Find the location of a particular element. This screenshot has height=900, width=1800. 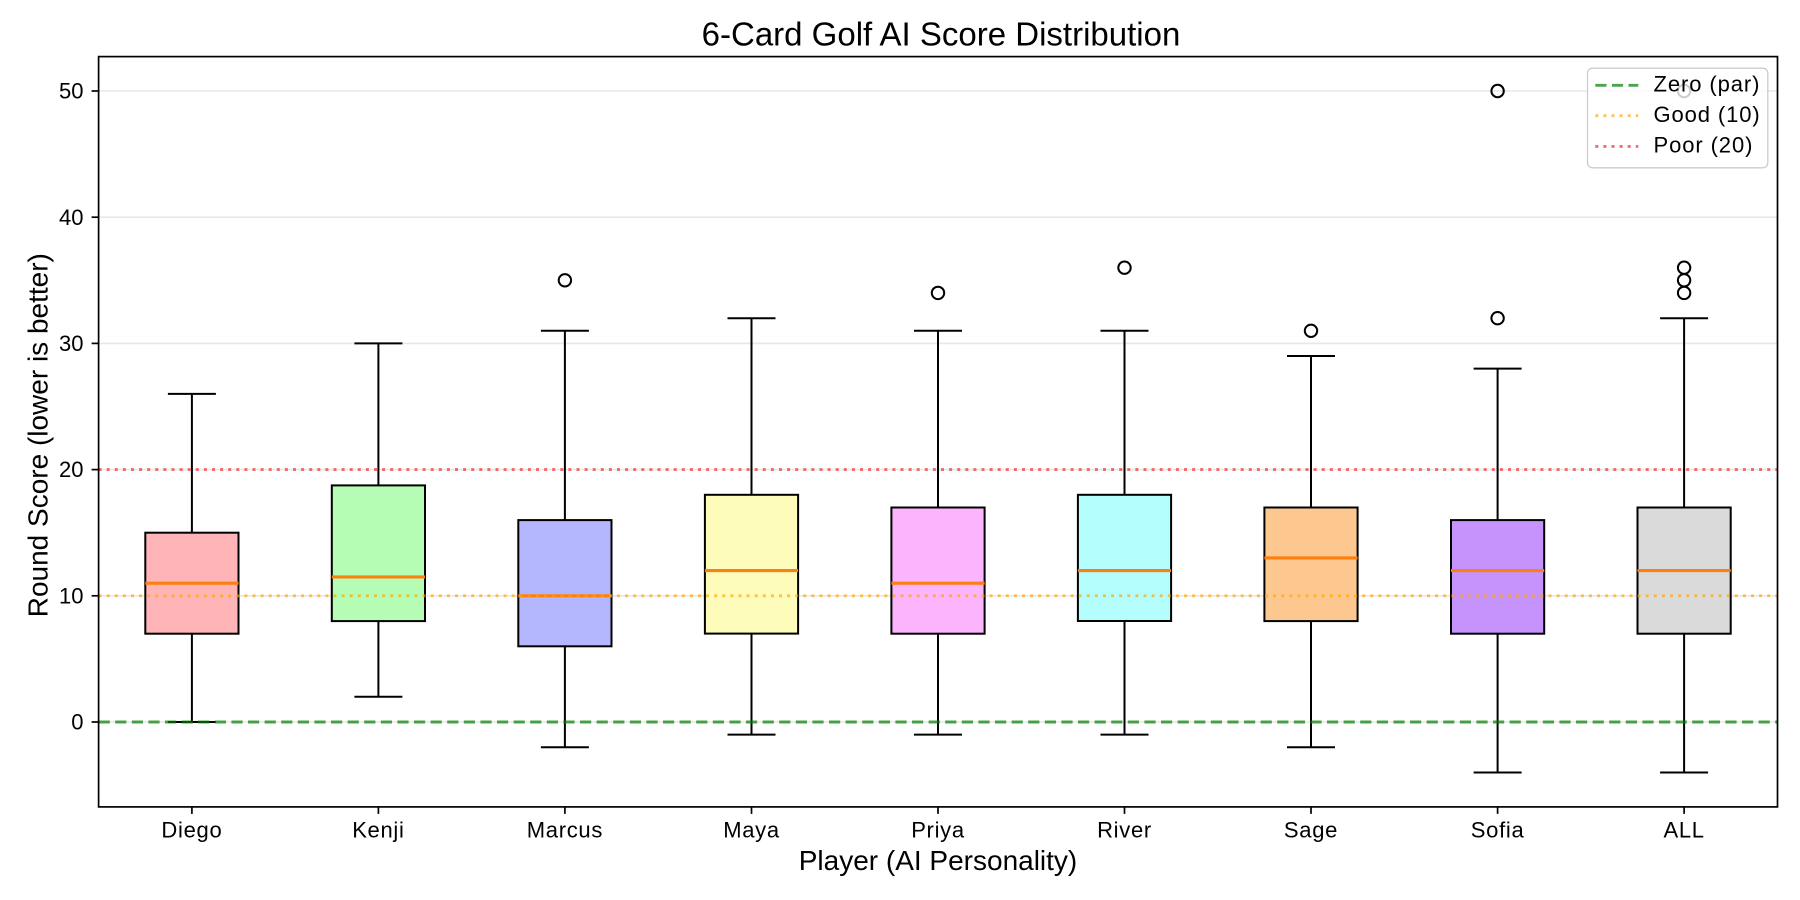

svg-text: 20 is located at coordinates (71, 469).